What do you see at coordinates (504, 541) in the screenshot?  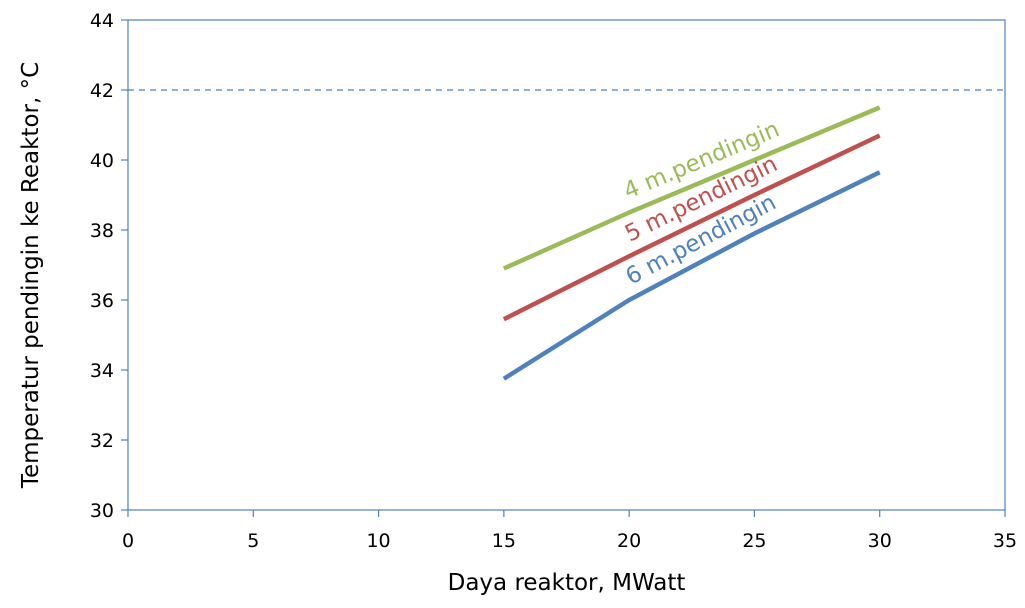 I see `x-tick-label: 15` at bounding box center [504, 541].